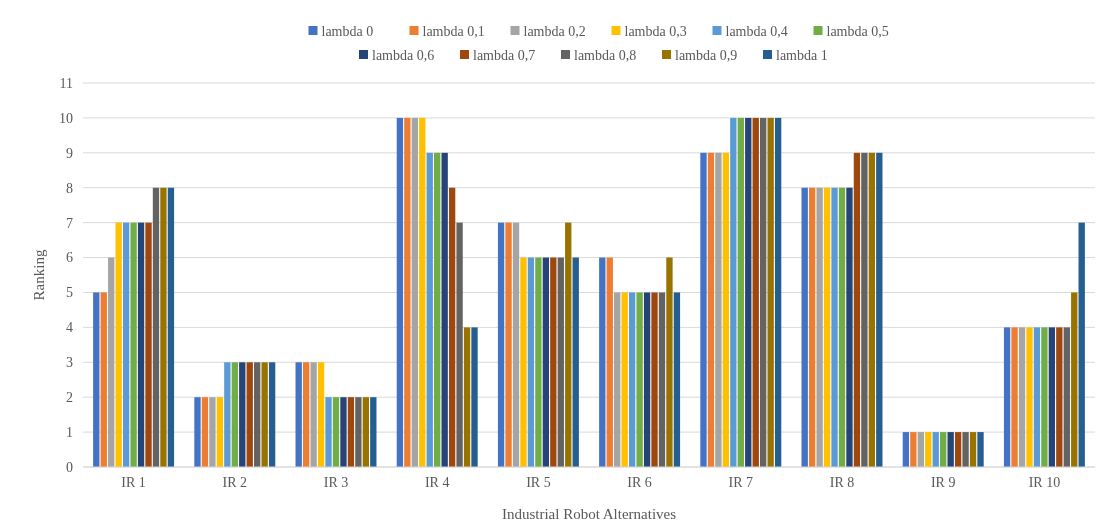 This screenshot has height=527, width=1107. Describe the element at coordinates (605, 55) in the screenshot. I see `legend-label: lambda 0,8` at that location.